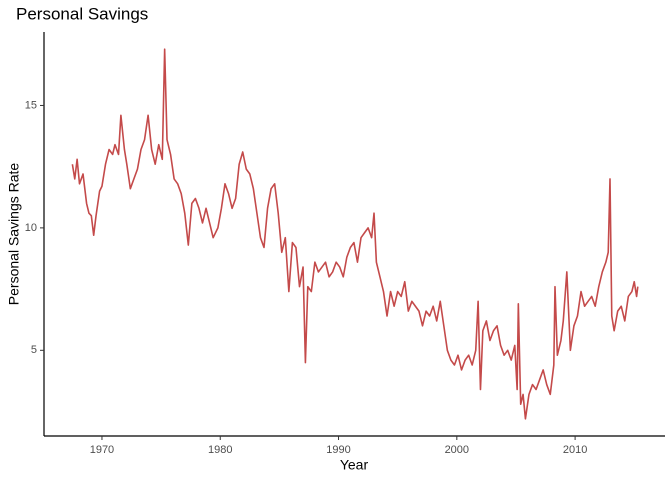 The width and height of the screenshot is (672, 480). What do you see at coordinates (34, 350) in the screenshot?
I see `y-tick-label: 5` at bounding box center [34, 350].